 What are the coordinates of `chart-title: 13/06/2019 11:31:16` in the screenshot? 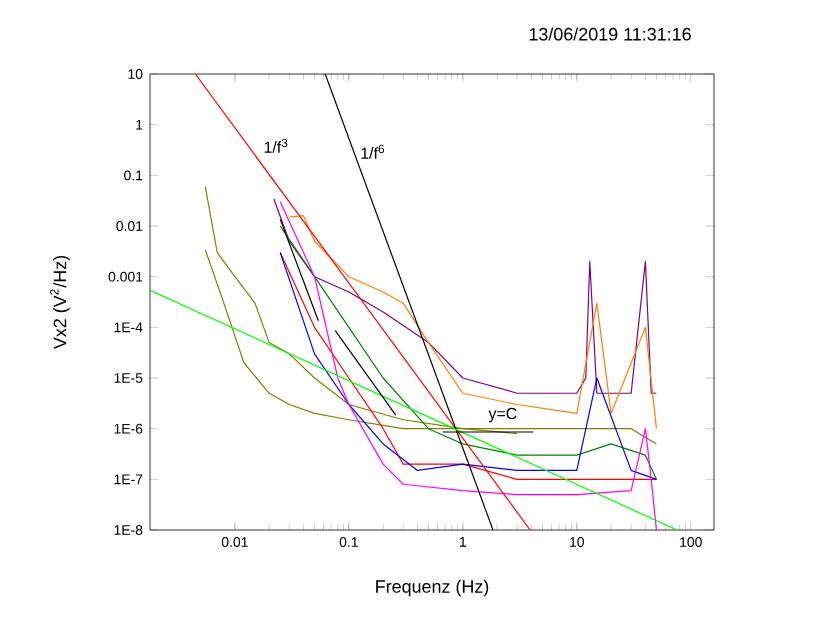 It's located at (610, 34).